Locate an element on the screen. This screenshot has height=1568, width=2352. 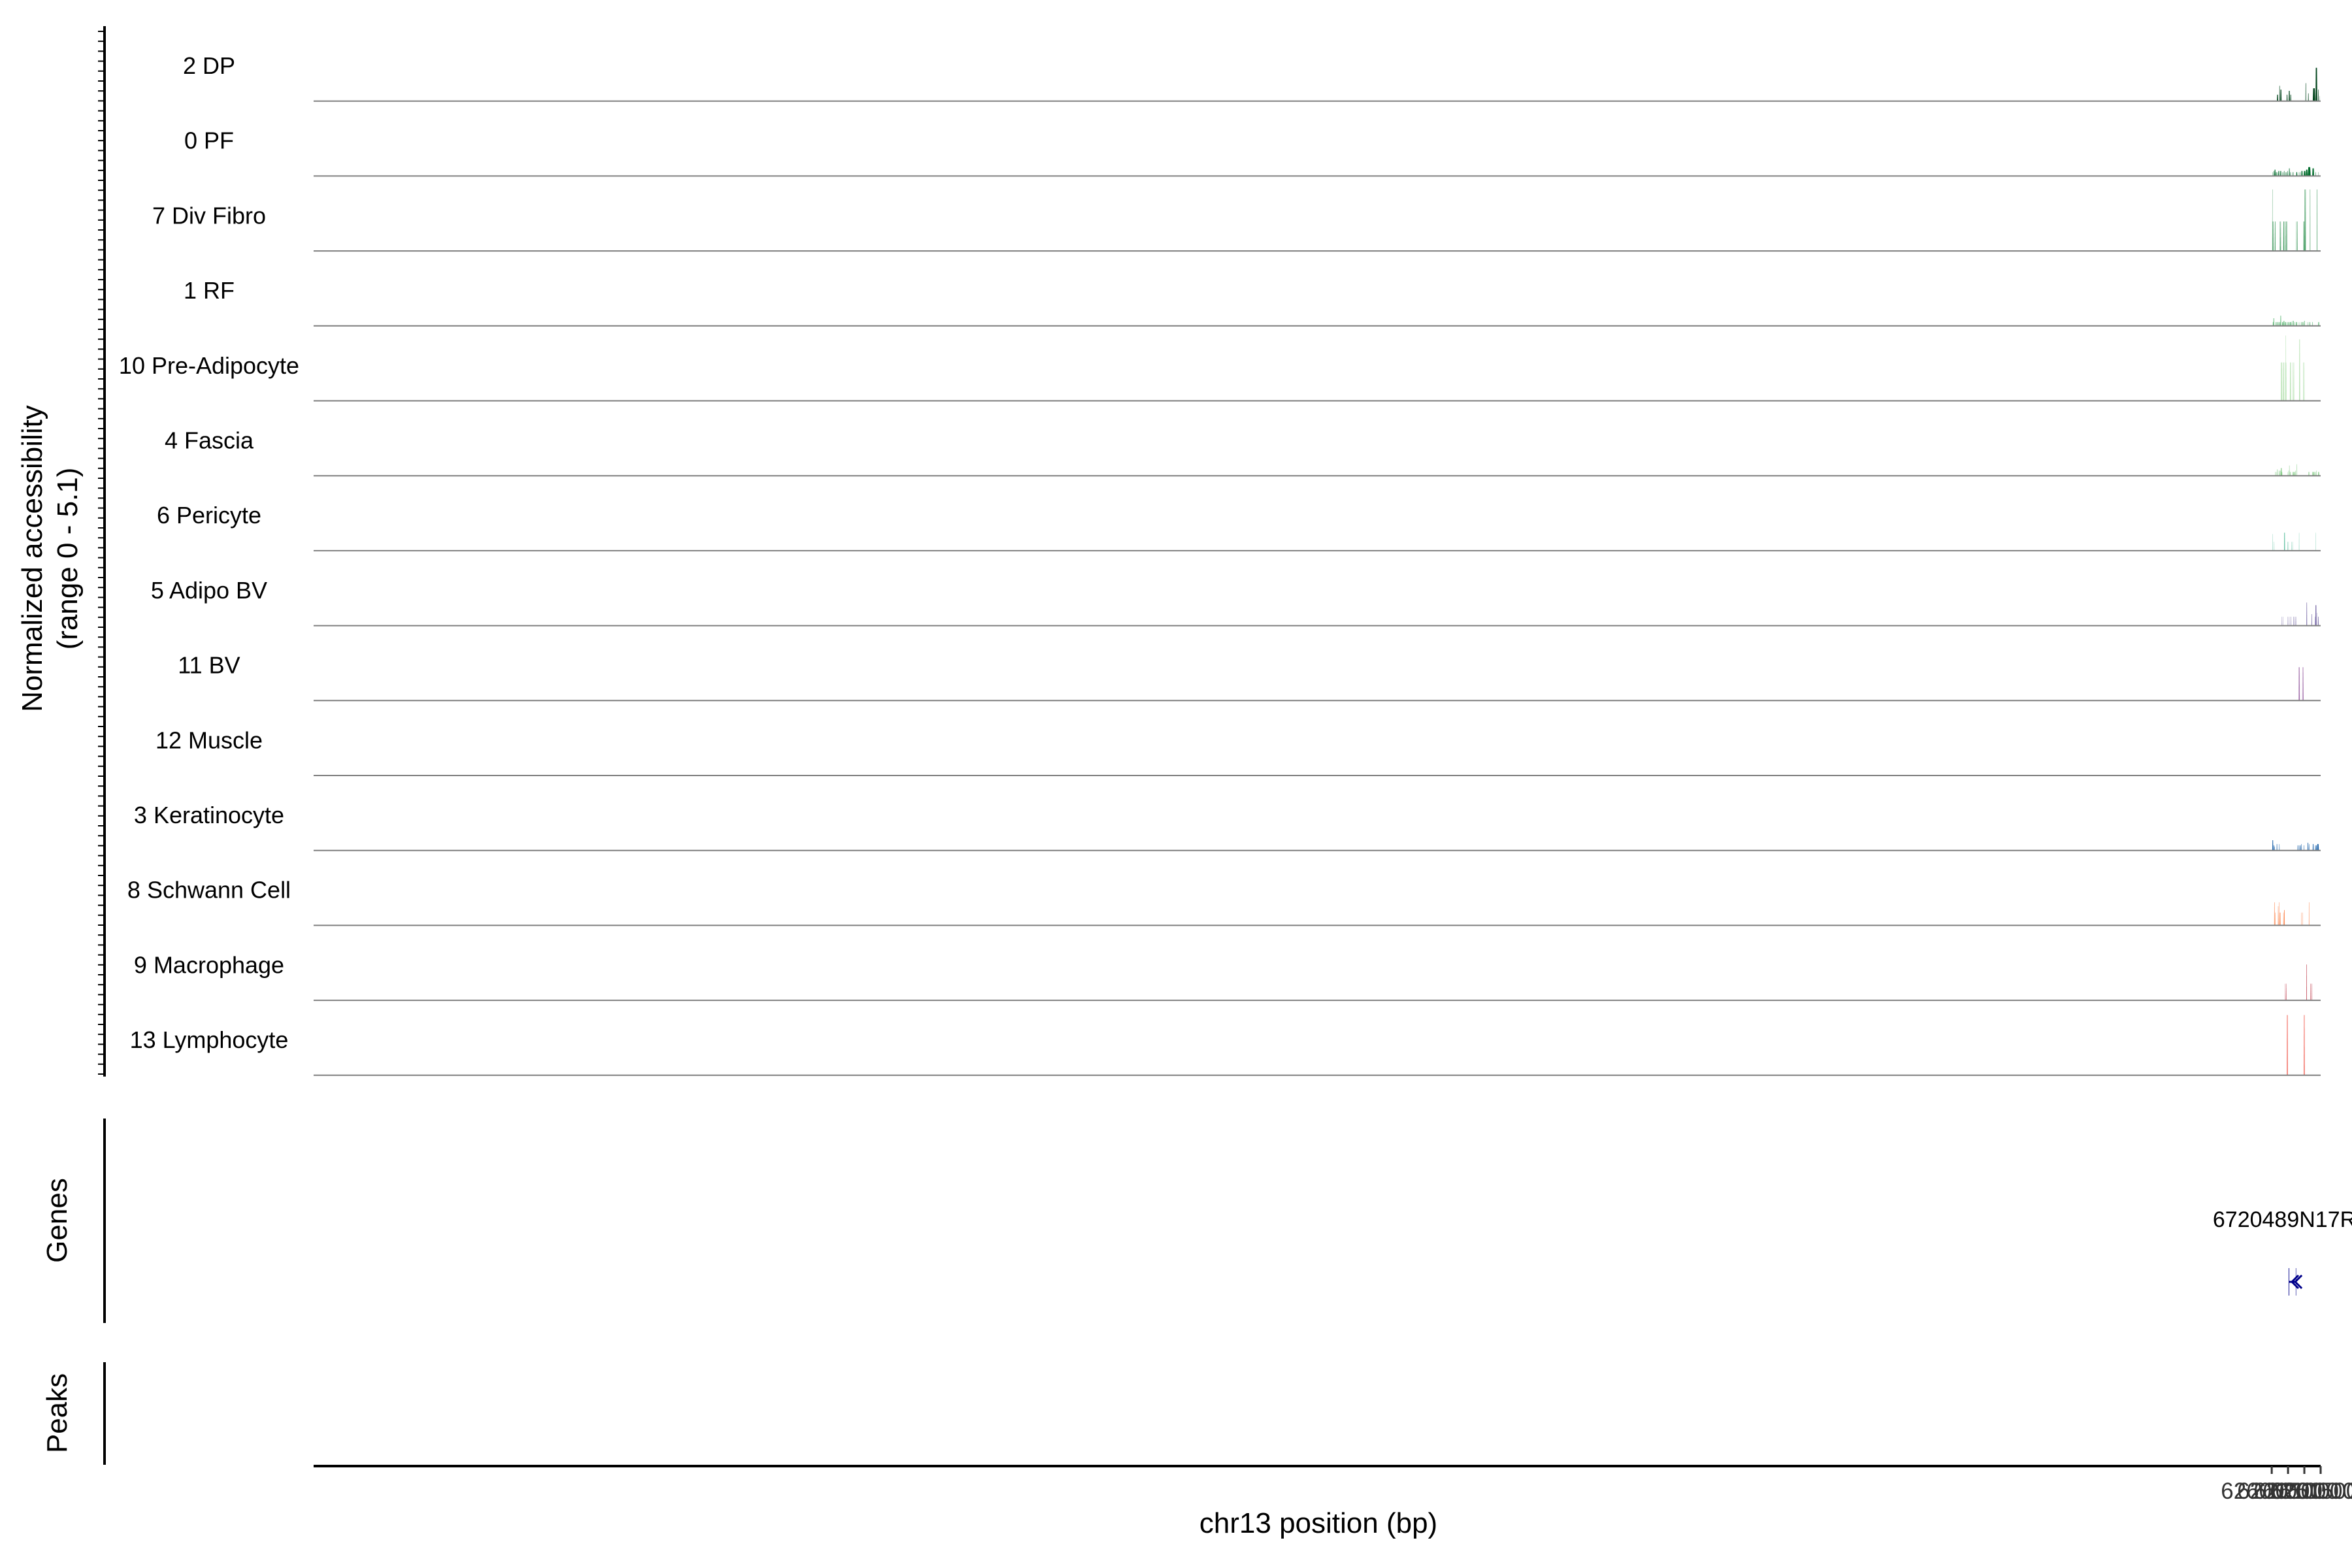
track-label: 3 Keratinocyte is located at coordinates (209, 815).